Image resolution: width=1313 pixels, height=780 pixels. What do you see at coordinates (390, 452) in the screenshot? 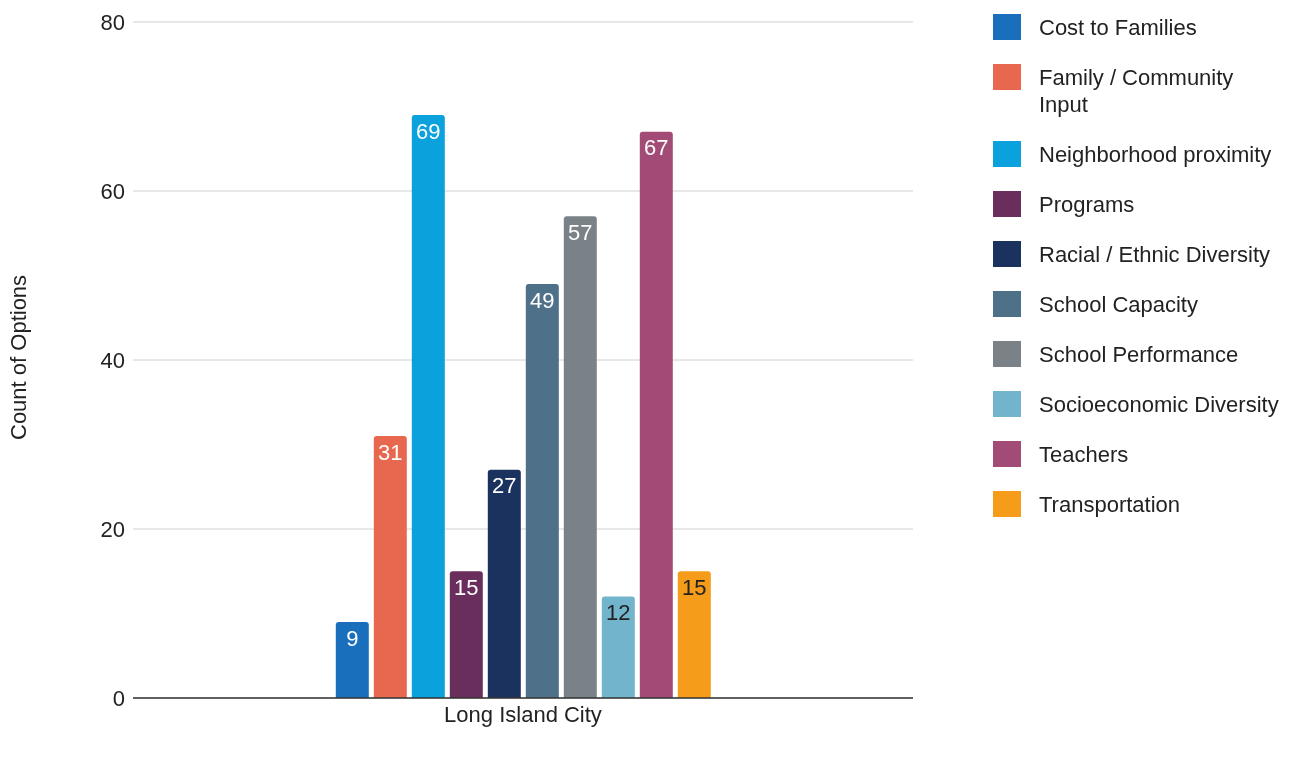
I see `data-label: 31` at bounding box center [390, 452].